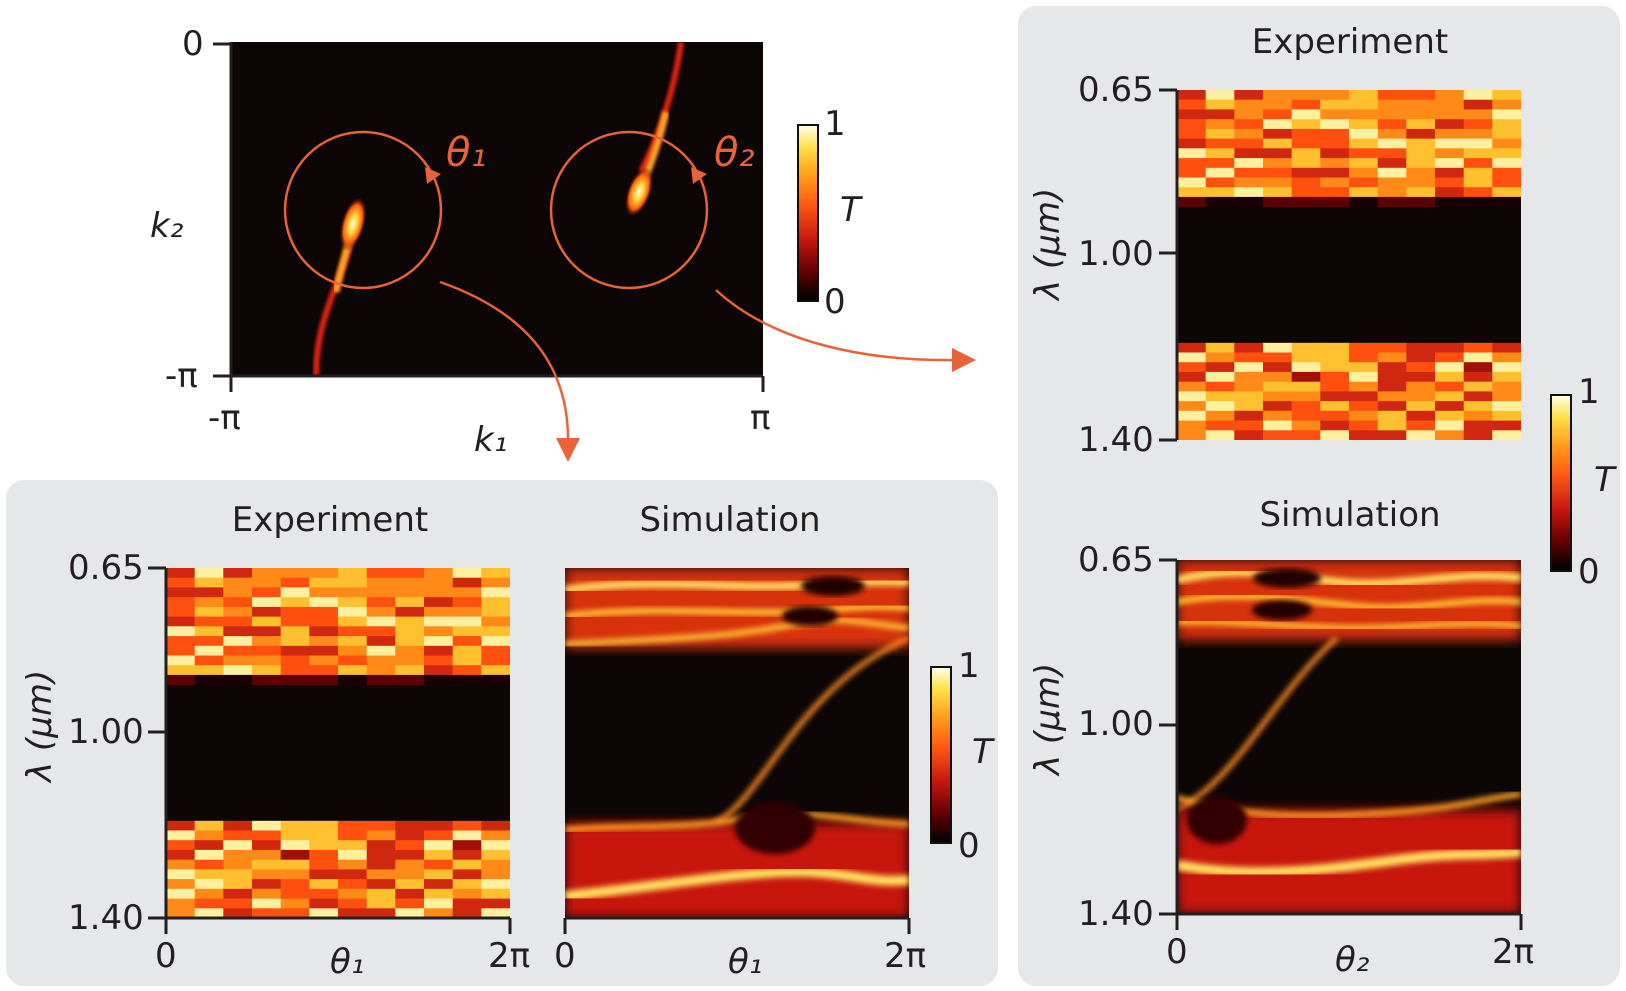  I want to click on bottom-colorbar-label: T, so click(982, 752).